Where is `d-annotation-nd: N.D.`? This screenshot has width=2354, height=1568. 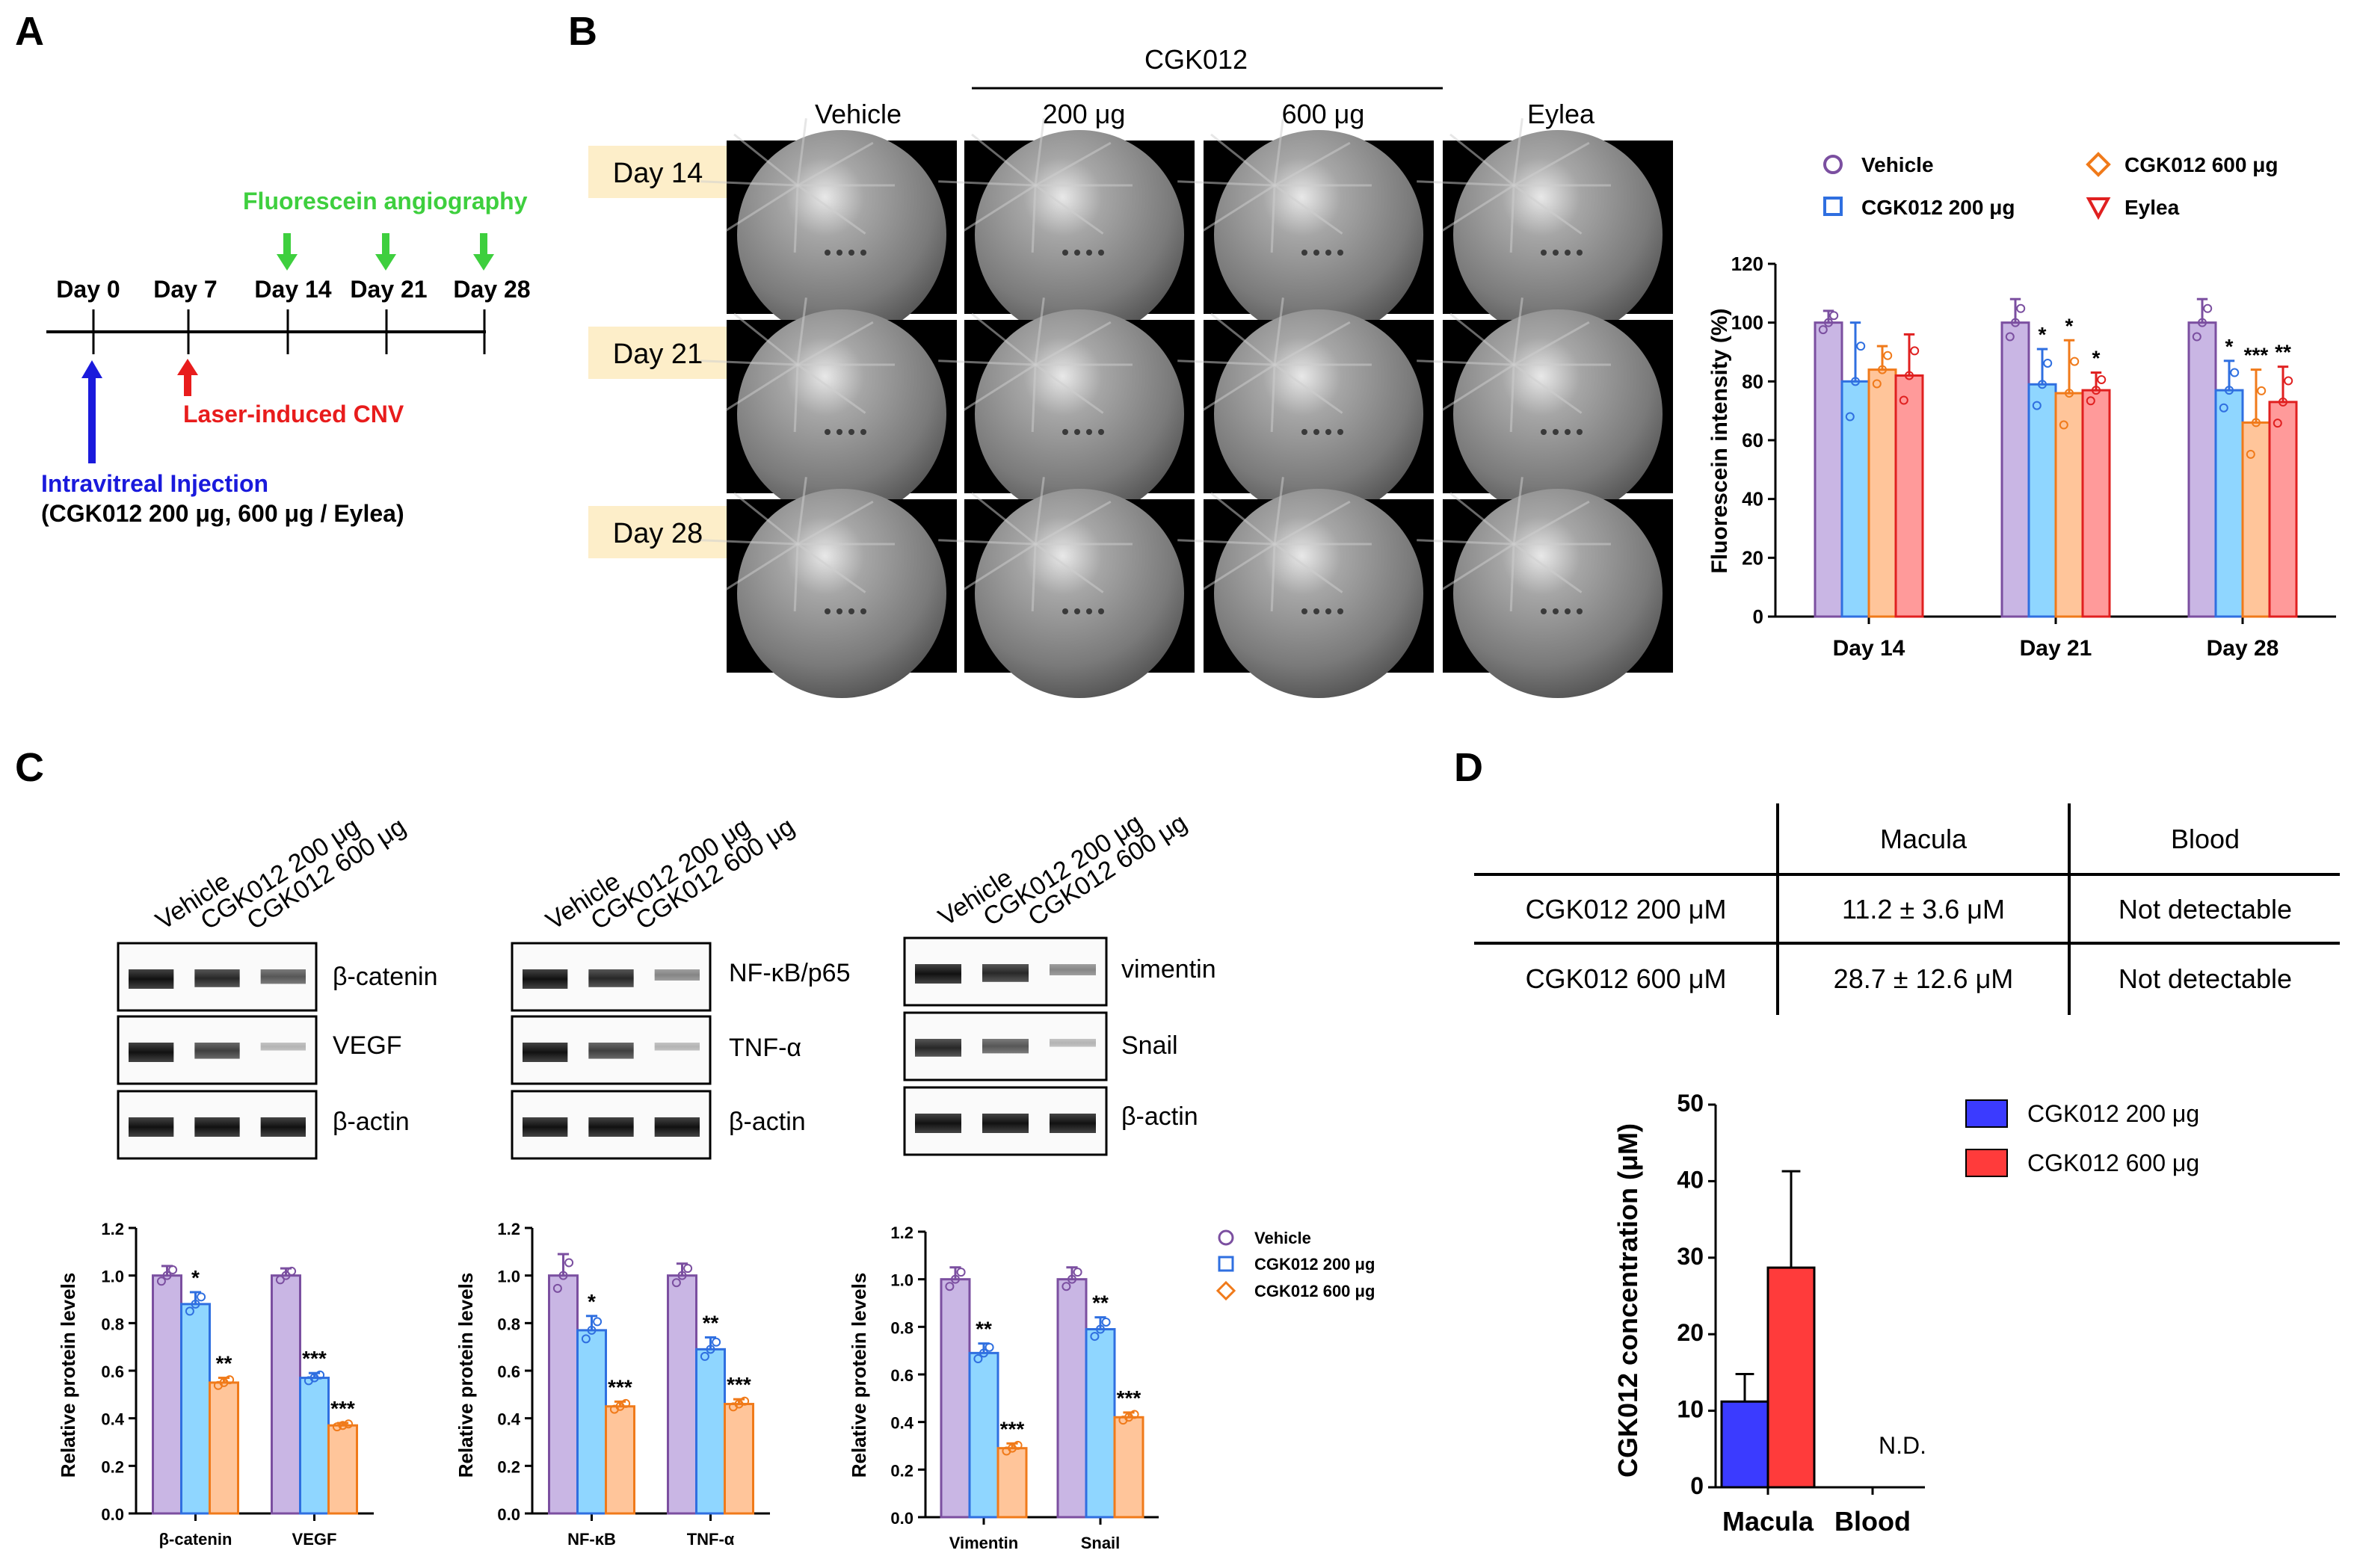 d-annotation-nd: N.D. is located at coordinates (1902, 1445).